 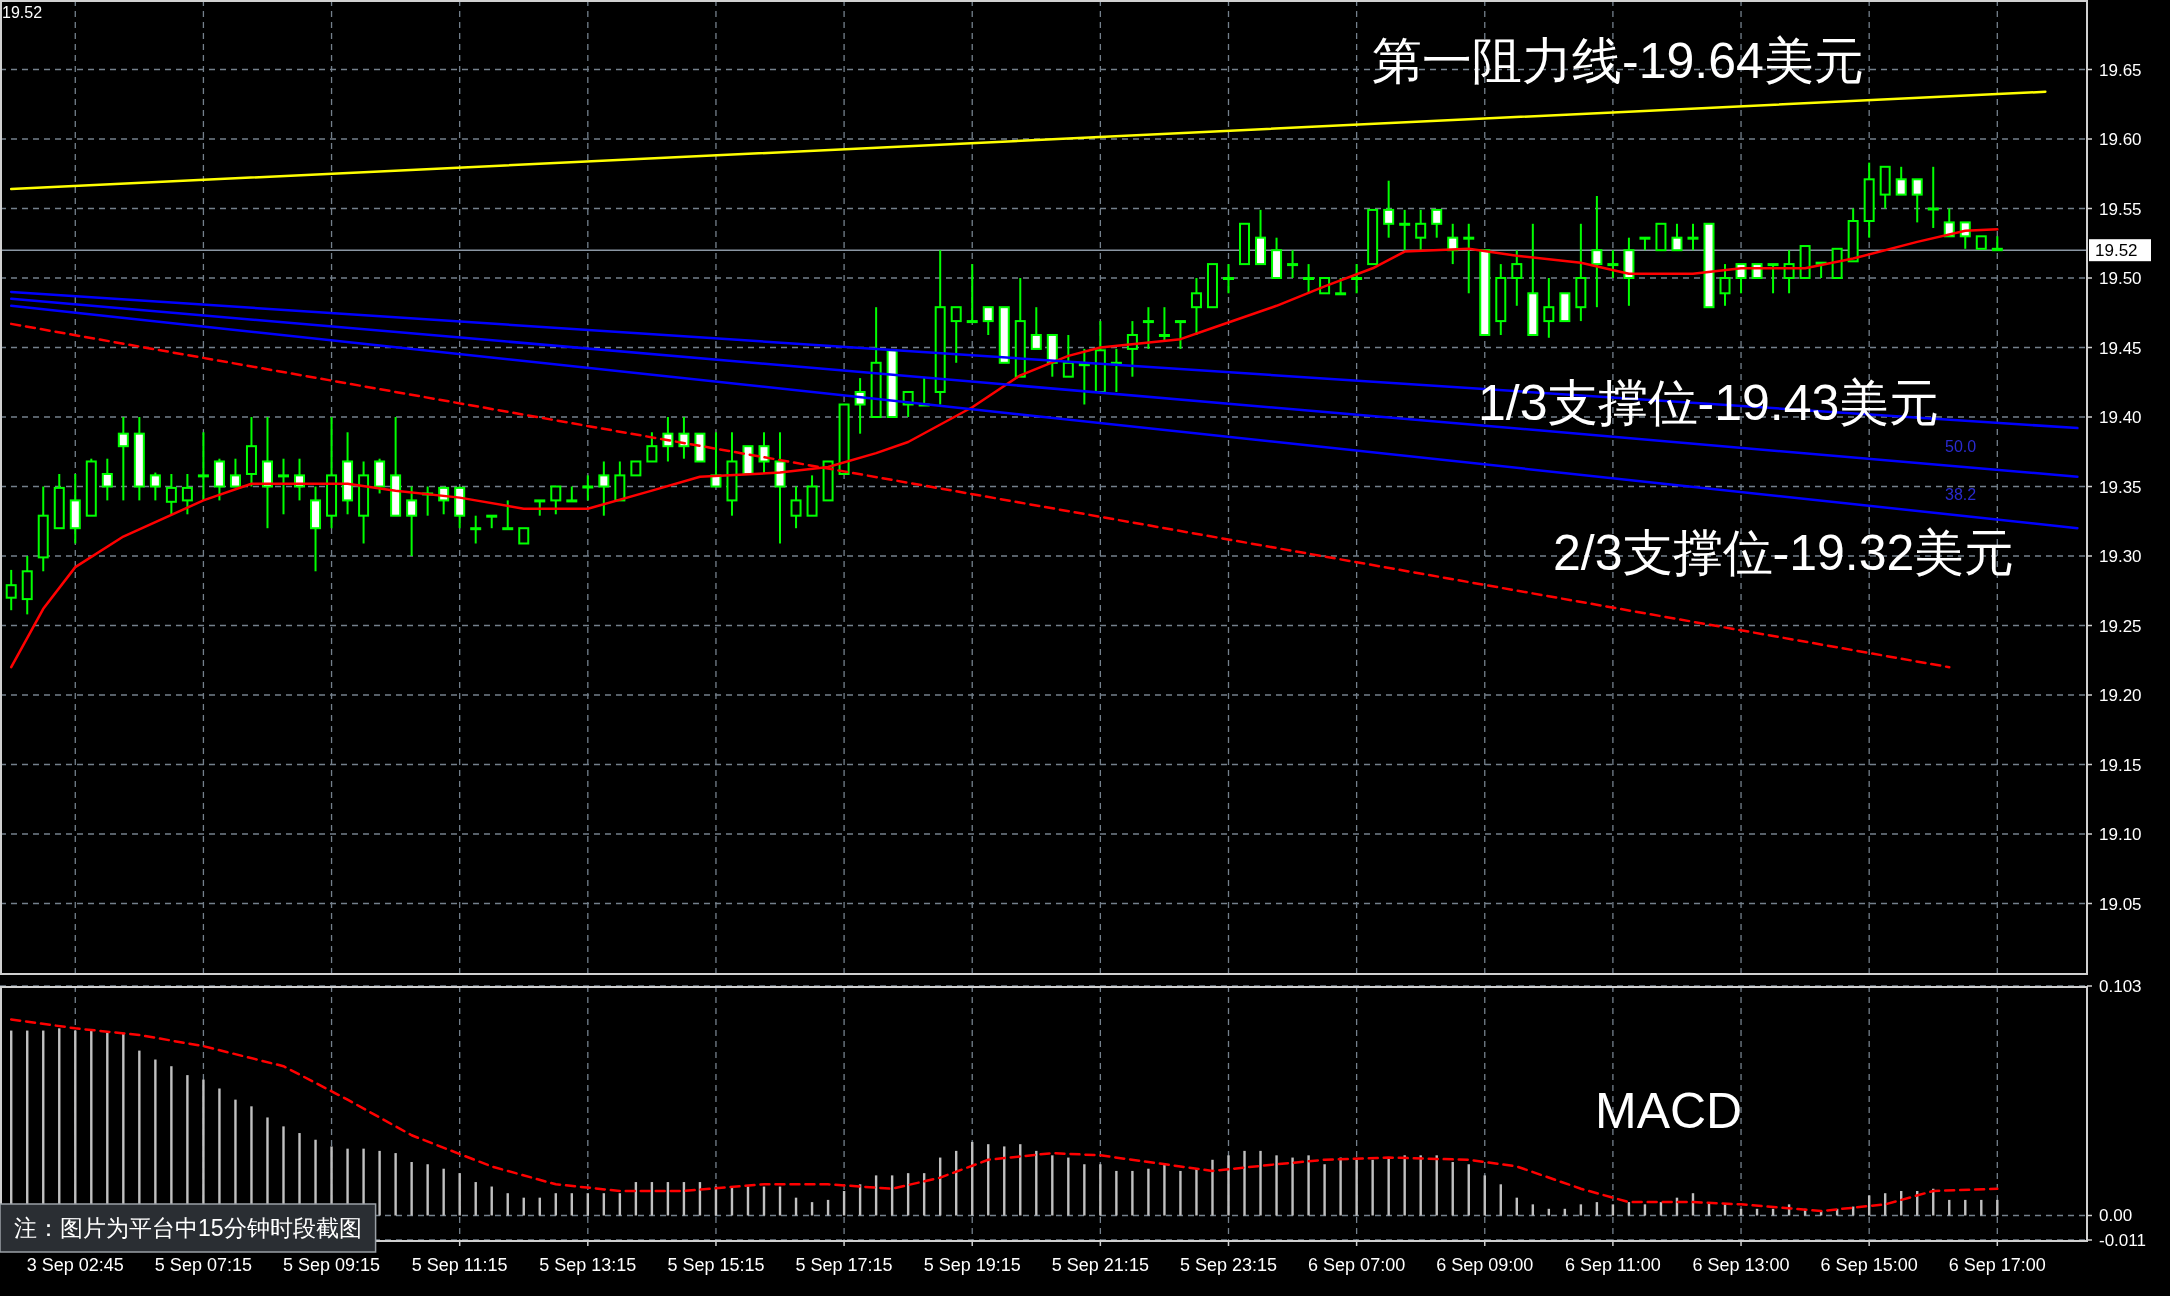 I want to click on annotation: MACD, so click(x=1669, y=1111).